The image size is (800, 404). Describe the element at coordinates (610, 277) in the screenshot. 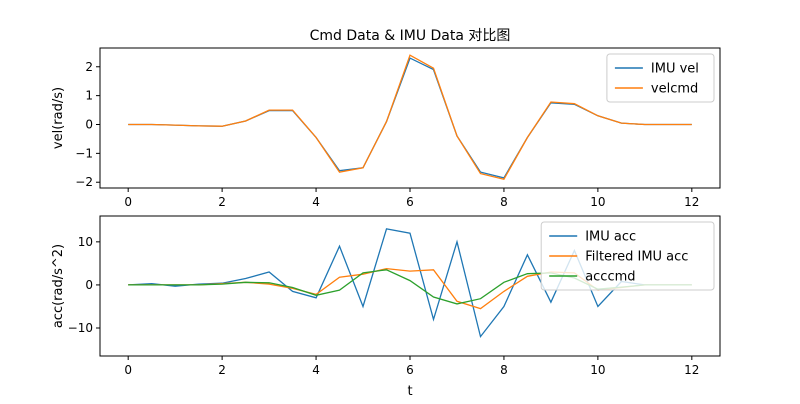

I see `legend-label: acccmd` at that location.